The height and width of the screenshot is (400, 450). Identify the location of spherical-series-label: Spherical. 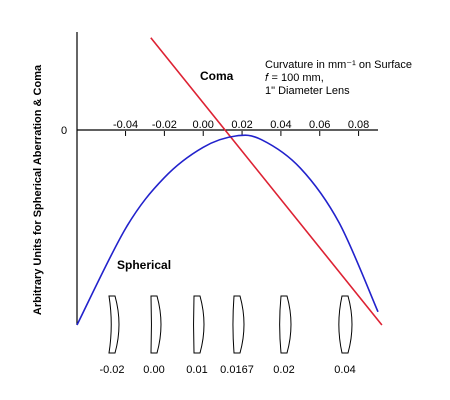
(144, 265).